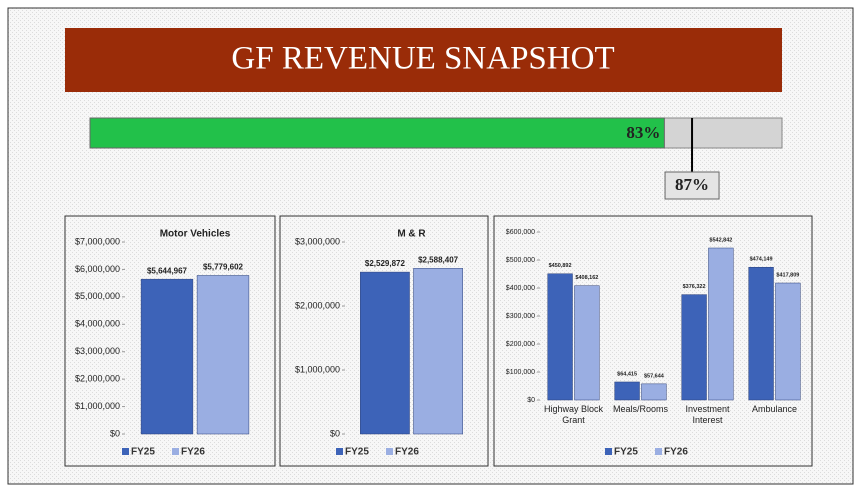 This screenshot has width=861, height=489. Describe the element at coordinates (520, 232) in the screenshot. I see `y-tick-label: $600,000` at that location.